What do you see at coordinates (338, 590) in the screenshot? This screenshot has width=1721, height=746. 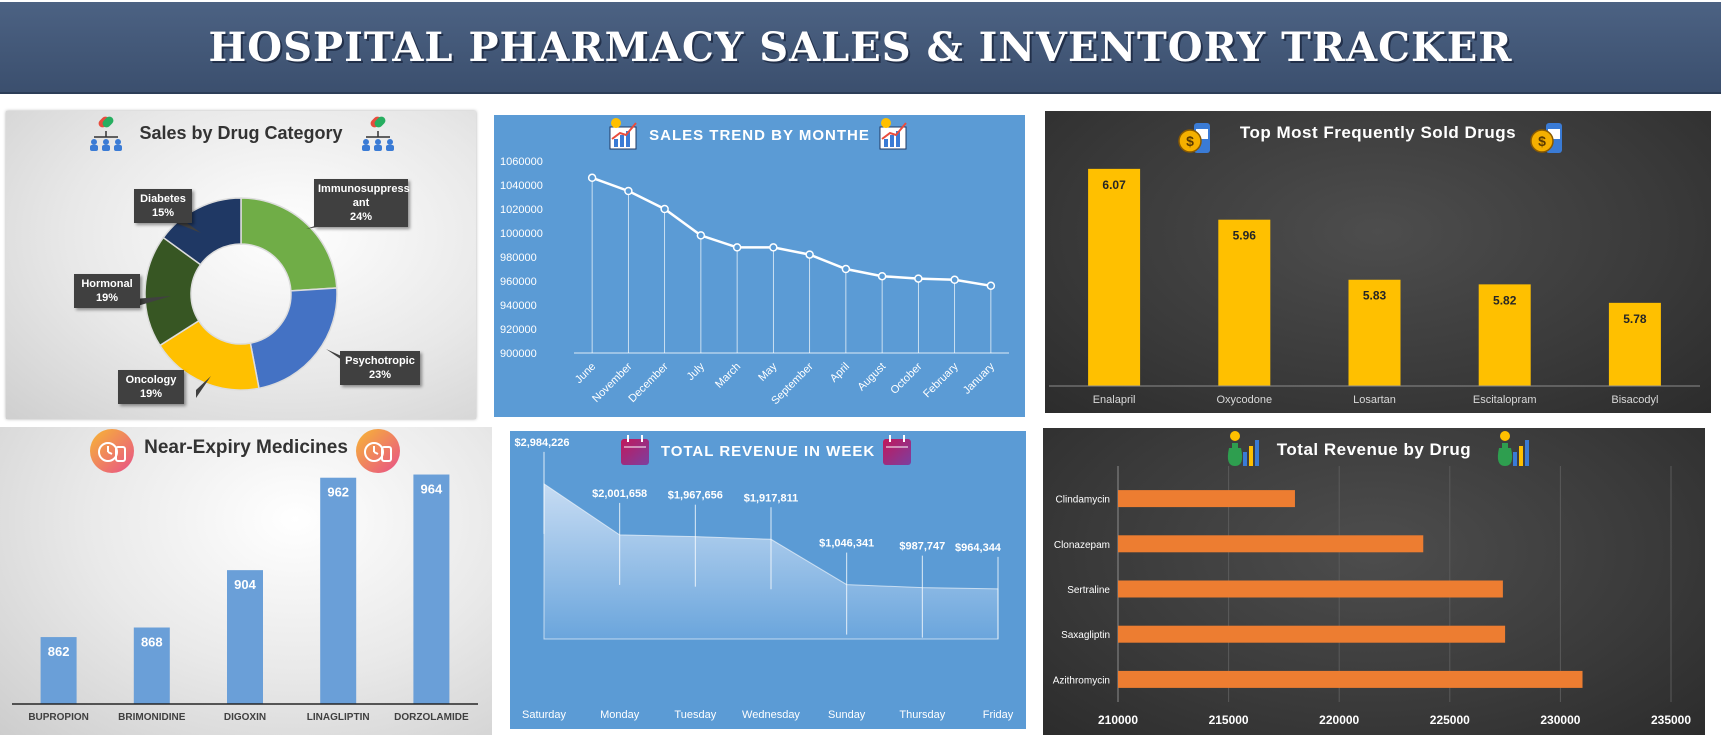 I see `expiry-bar-linagliptin` at bounding box center [338, 590].